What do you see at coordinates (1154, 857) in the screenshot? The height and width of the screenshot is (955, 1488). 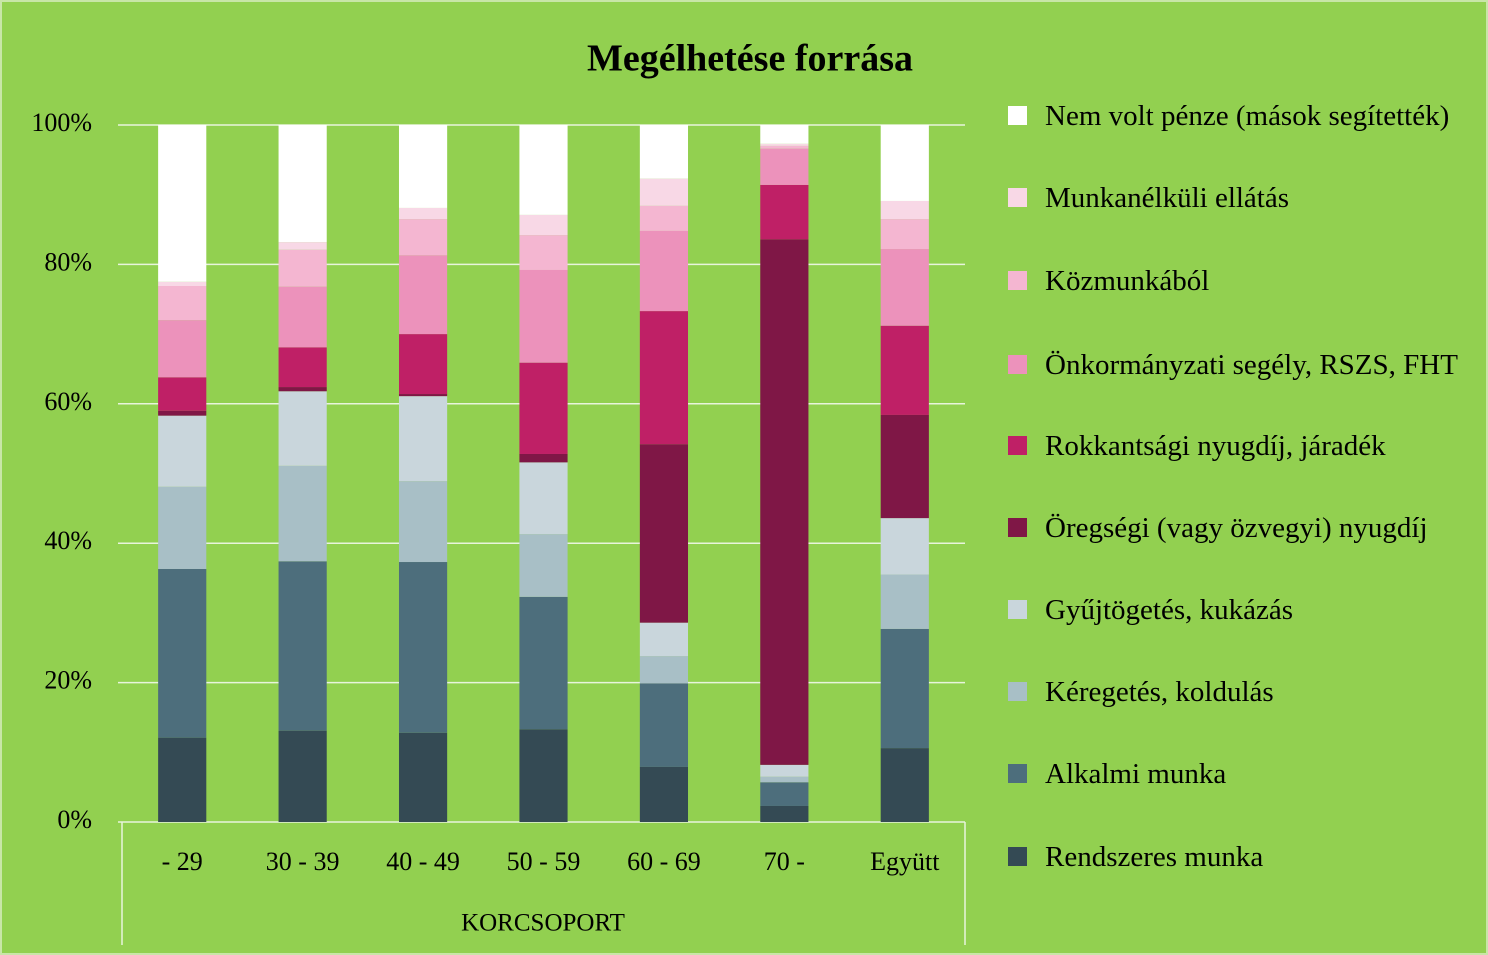 I see `legend-label: Rendszeres munka` at bounding box center [1154, 857].